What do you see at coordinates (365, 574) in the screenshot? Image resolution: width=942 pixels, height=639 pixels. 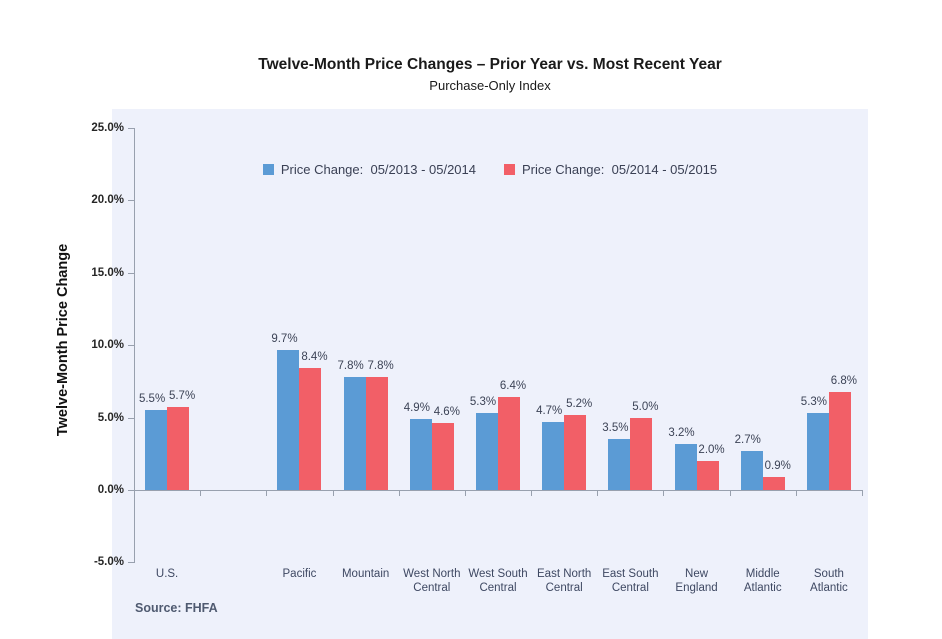 I see `category-label: Mountain` at bounding box center [365, 574].